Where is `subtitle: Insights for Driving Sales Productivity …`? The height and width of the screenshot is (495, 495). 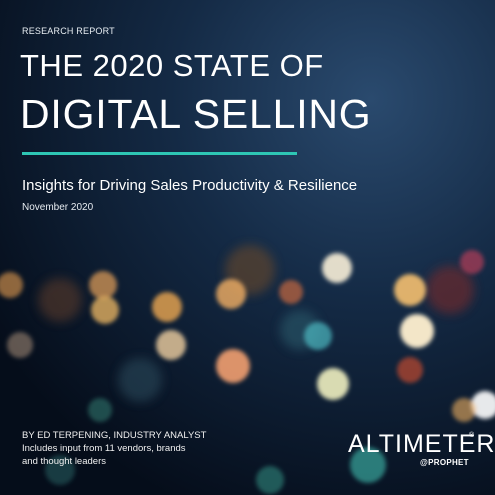
subtitle: Insights for Driving Sales Productivity … is located at coordinates (190, 185).